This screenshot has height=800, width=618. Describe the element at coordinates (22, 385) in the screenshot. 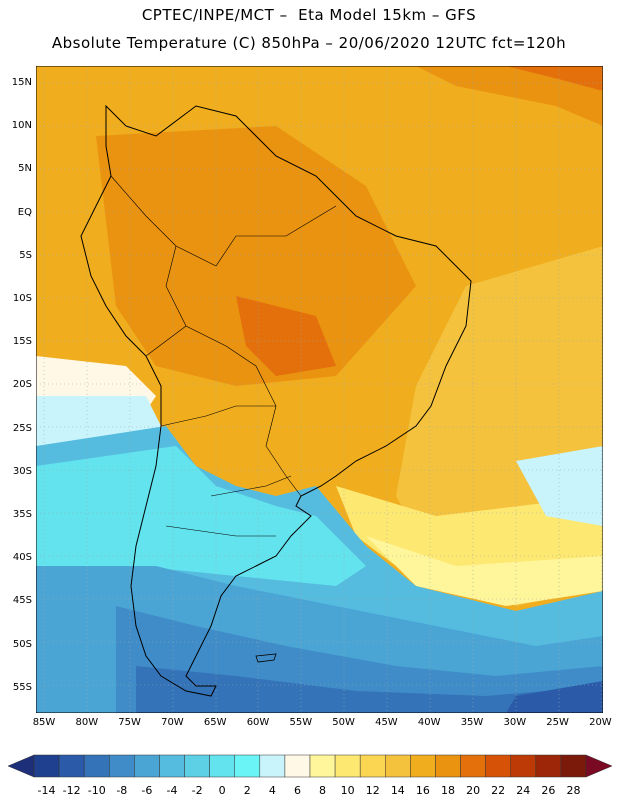

I see `lat-label: 20S` at that location.